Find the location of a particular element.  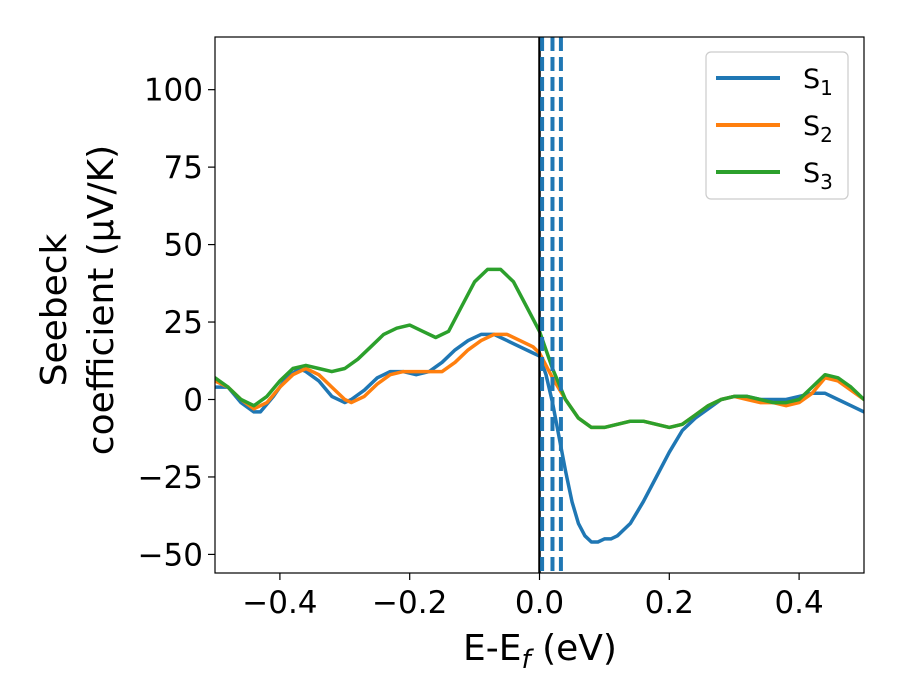

legend-label-3: S3 is located at coordinates (818, 176).